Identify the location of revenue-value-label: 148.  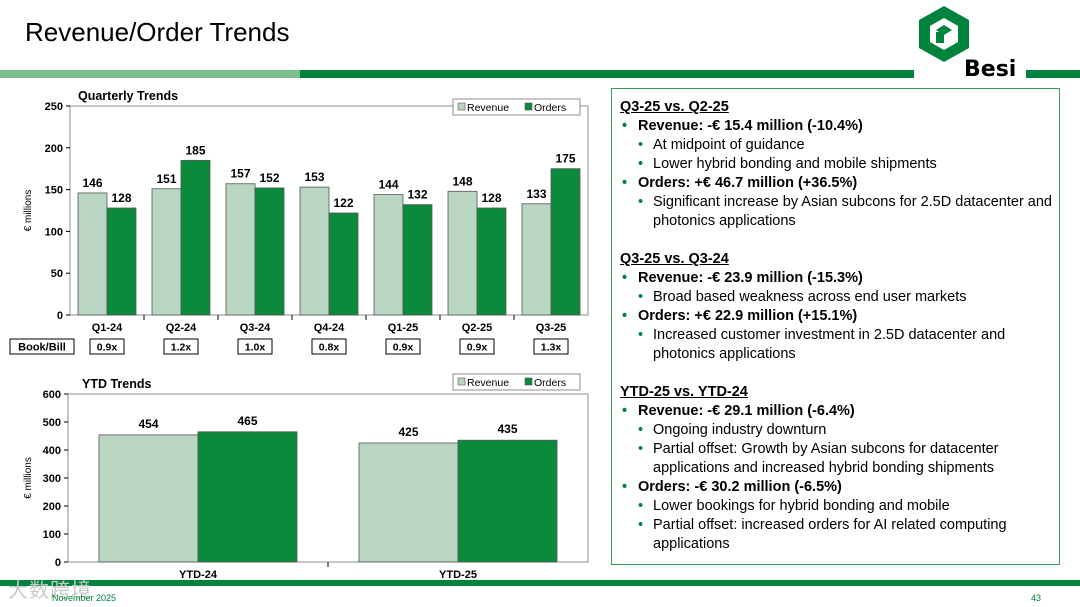
(462, 181).